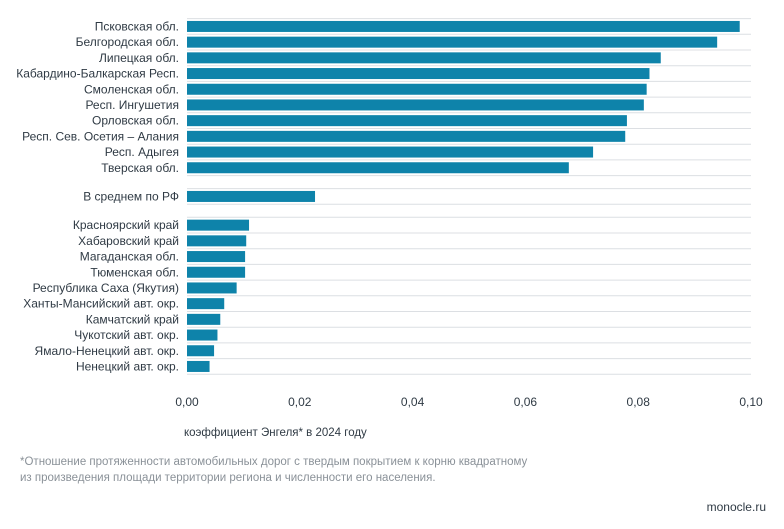 Image resolution: width=784 pixels, height=529 pixels. Describe the element at coordinates (275, 433) in the screenshot. I see `x-axis-label: коэффициент Энгеля* в 2024 году` at that location.